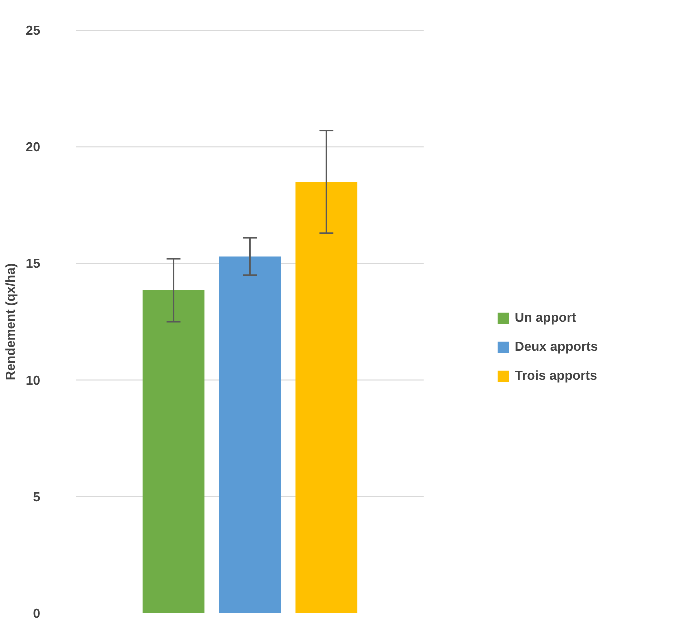  I want to click on y-tick-label: 25, so click(33, 30).